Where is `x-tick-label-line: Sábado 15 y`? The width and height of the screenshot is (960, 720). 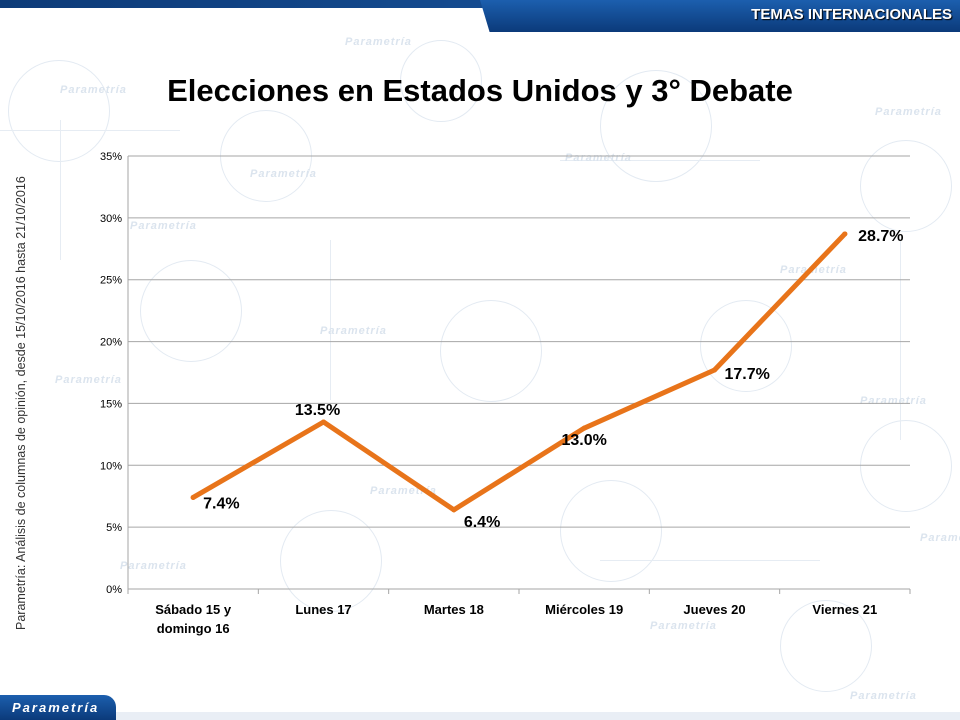 x-tick-label-line: Sábado 15 y is located at coordinates (193, 609).